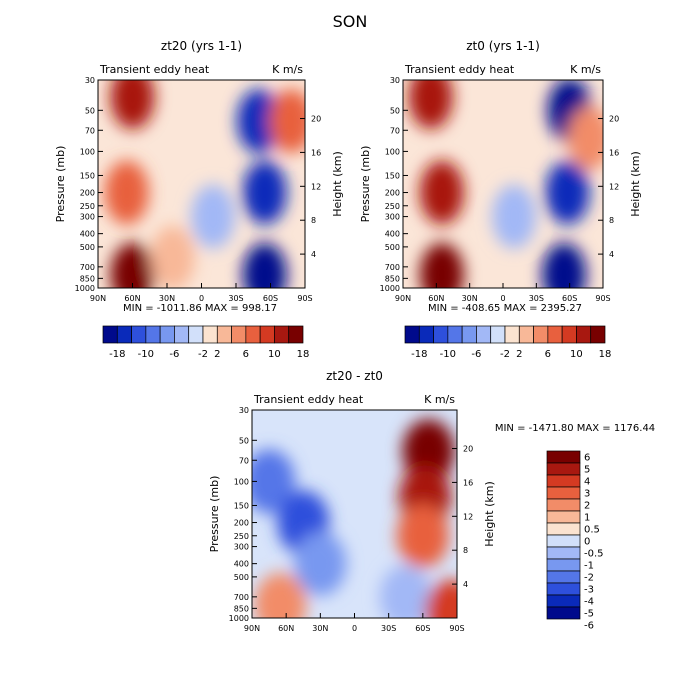 The width and height of the screenshot is (700, 700). I want to click on colorbar-label: 0, so click(587, 542).